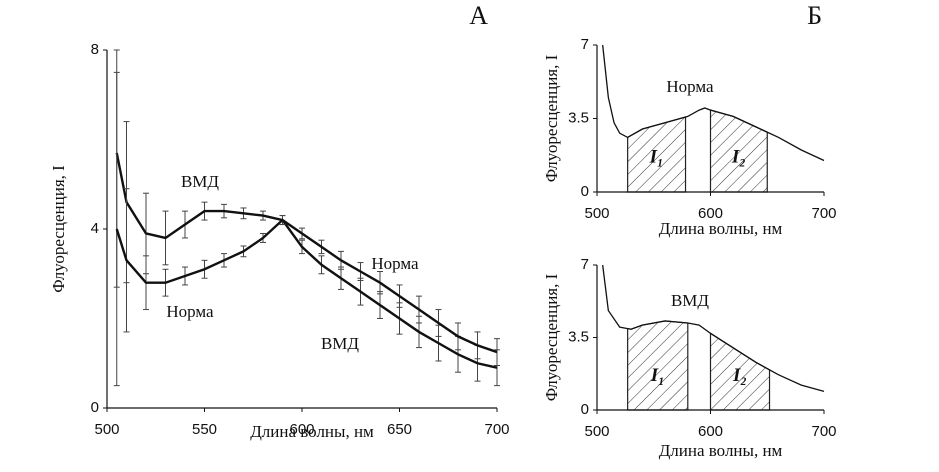 This screenshot has height=472, width=939. What do you see at coordinates (204, 429) in the screenshot?
I see `x-tick-label: 550` at bounding box center [204, 429].